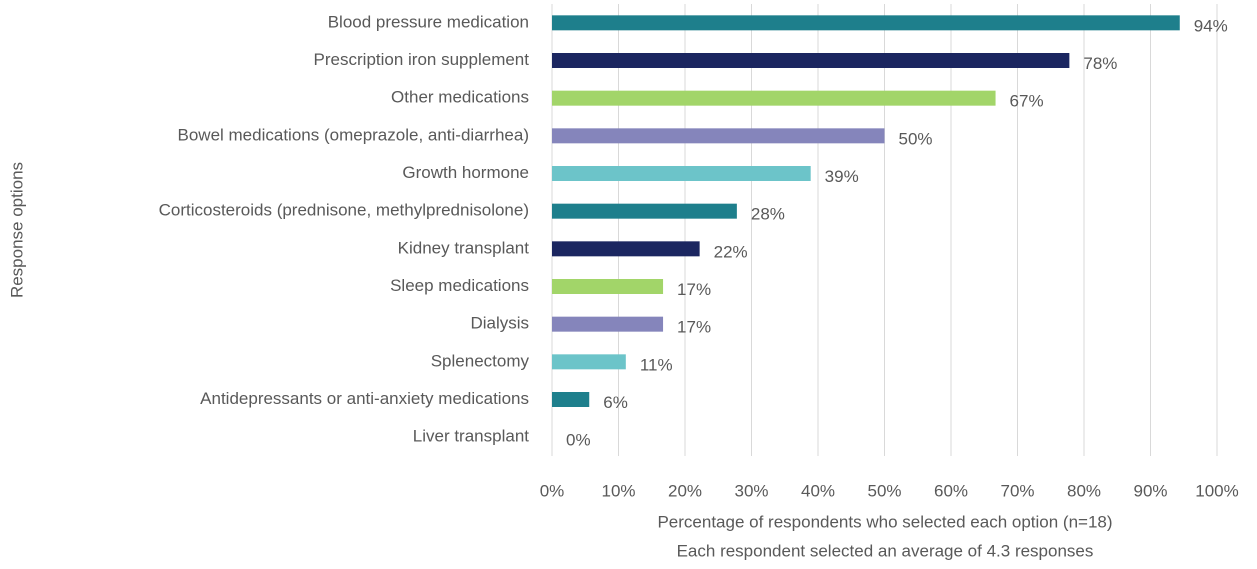 The image size is (1257, 569). What do you see at coordinates (464, 247) in the screenshot?
I see `y-tick-label: Kidney transplant` at bounding box center [464, 247].